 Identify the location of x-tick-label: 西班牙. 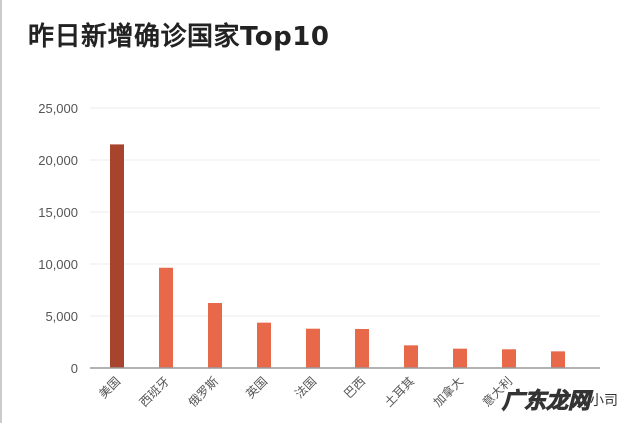
(154, 391).